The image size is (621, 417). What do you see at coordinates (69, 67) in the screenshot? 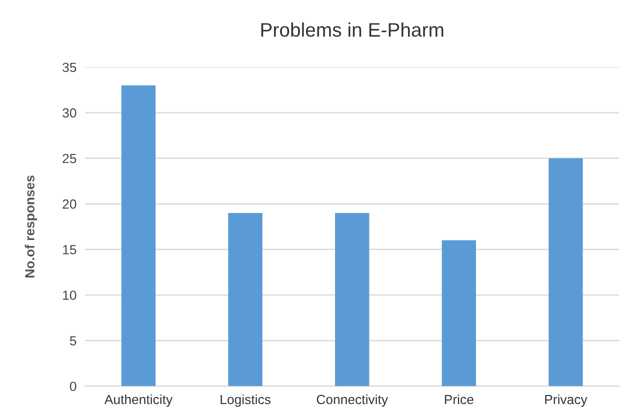
I see `y-tick-label: 35` at bounding box center [69, 67].